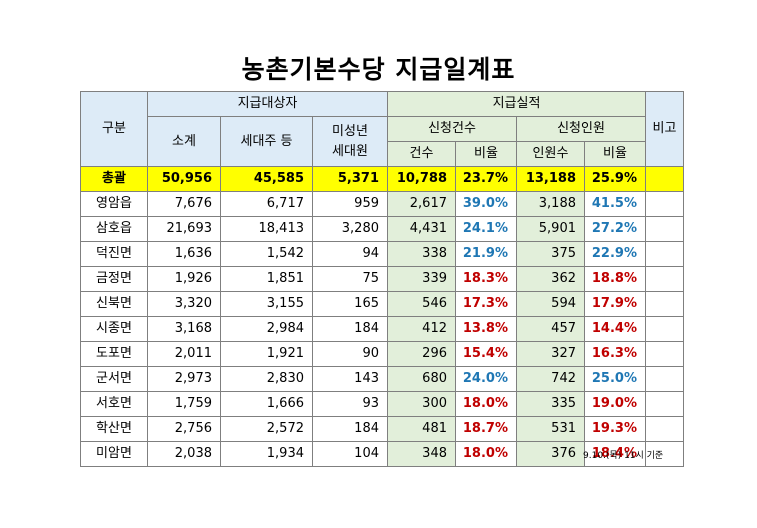 The height and width of the screenshot is (528, 757). I want to click on header-gubun: 구분, so click(114, 129).